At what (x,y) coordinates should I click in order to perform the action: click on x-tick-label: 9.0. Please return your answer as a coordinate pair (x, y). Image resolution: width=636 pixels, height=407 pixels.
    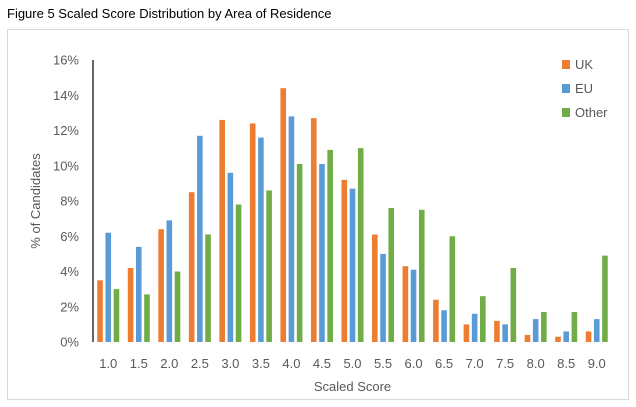
    Looking at the image, I should click on (597, 363).